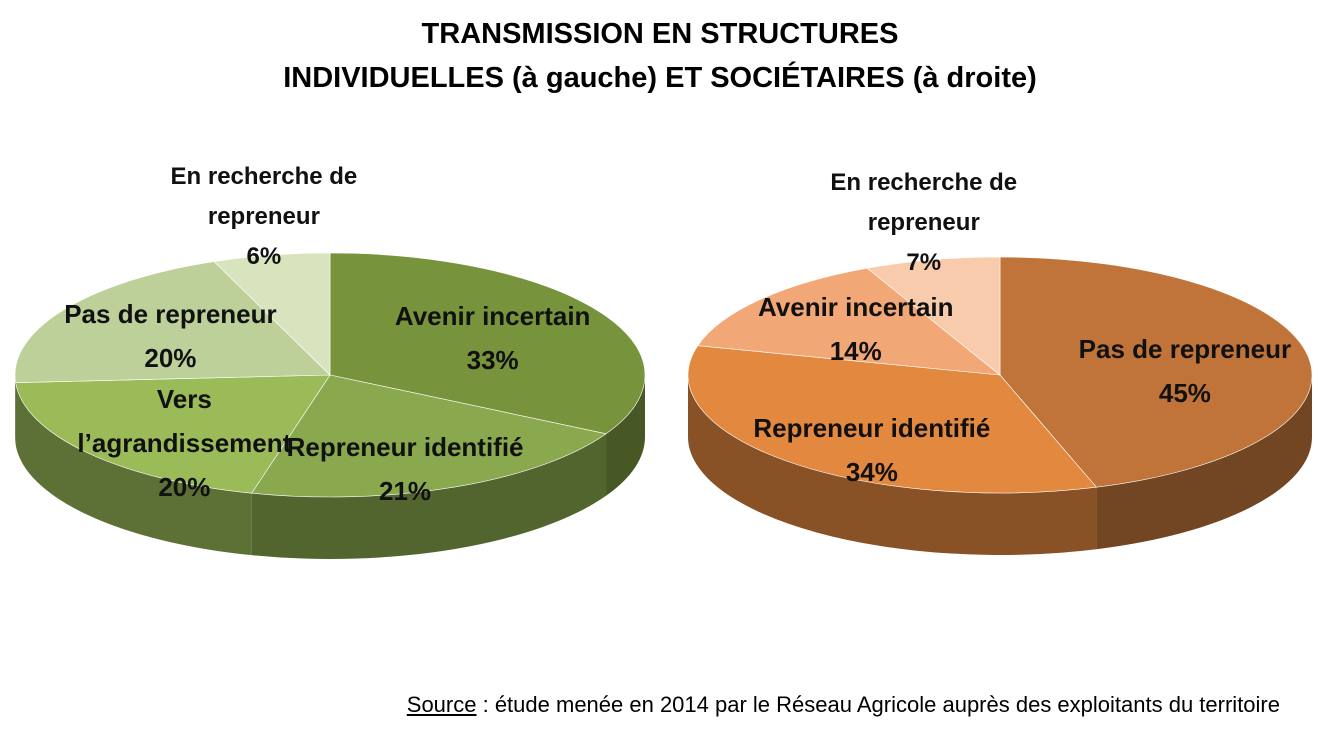 This screenshot has height=742, width=1320. I want to click on slice-label: Repreneur identifié 21%, so click(405, 469).